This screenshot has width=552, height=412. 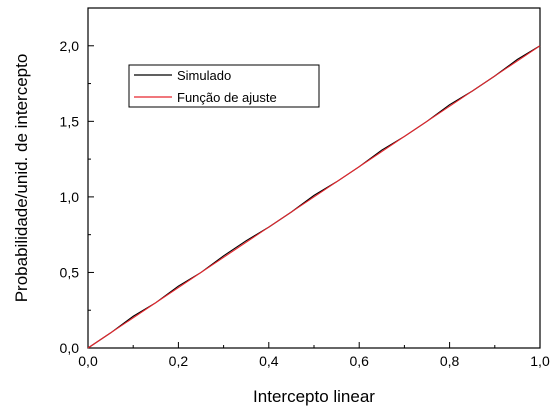 What do you see at coordinates (540, 361) in the screenshot?
I see `x-tick-label-5: 1,0` at bounding box center [540, 361].